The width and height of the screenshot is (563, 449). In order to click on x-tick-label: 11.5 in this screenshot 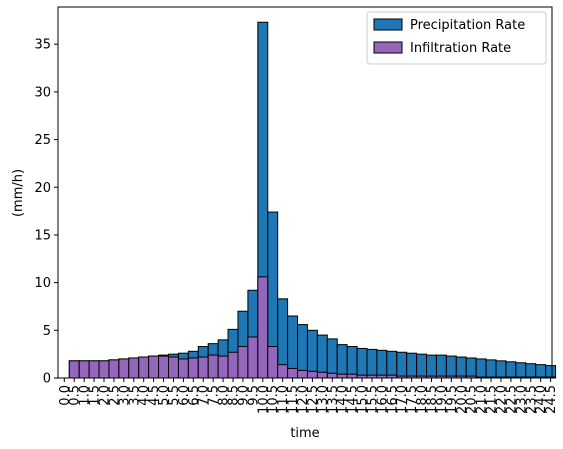, I will do `click(293, 399)`.